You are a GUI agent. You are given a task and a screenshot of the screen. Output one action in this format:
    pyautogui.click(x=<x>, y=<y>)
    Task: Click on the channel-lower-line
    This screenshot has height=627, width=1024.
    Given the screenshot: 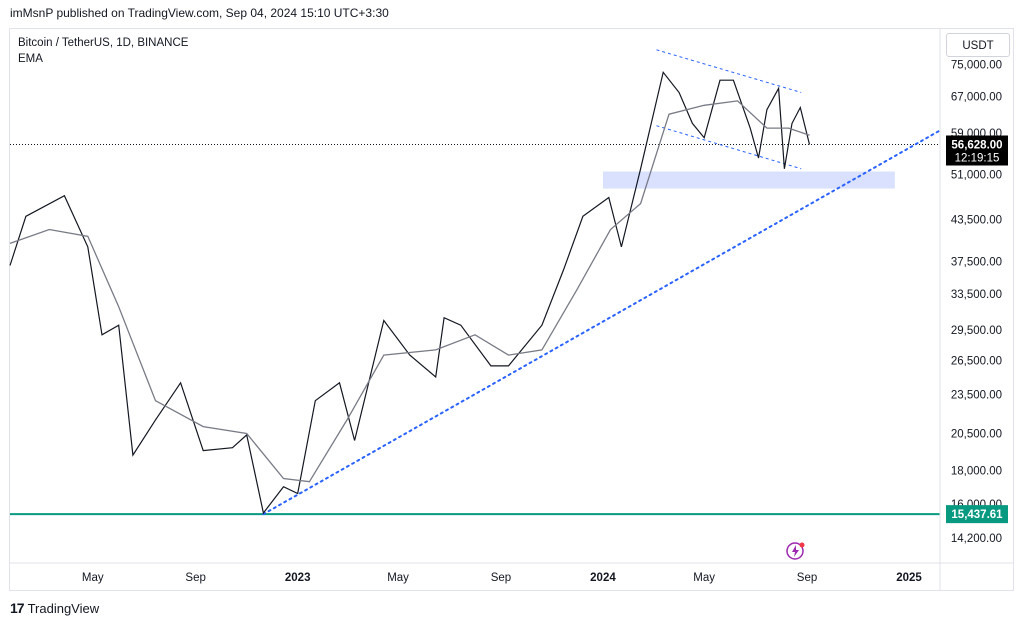 What is the action you would take?
    pyautogui.click(x=729, y=147)
    